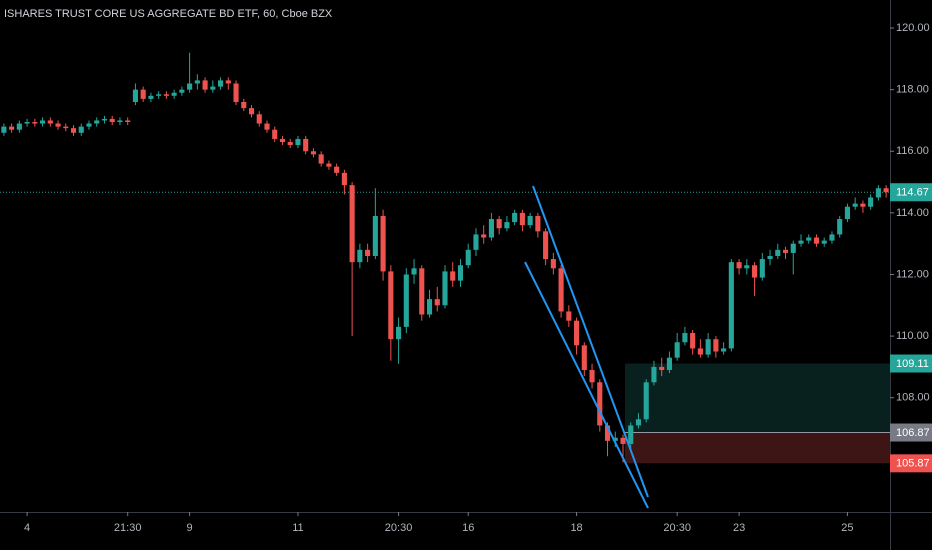  Describe the element at coordinates (757, 448) in the screenshot. I see `loss-zone` at that location.